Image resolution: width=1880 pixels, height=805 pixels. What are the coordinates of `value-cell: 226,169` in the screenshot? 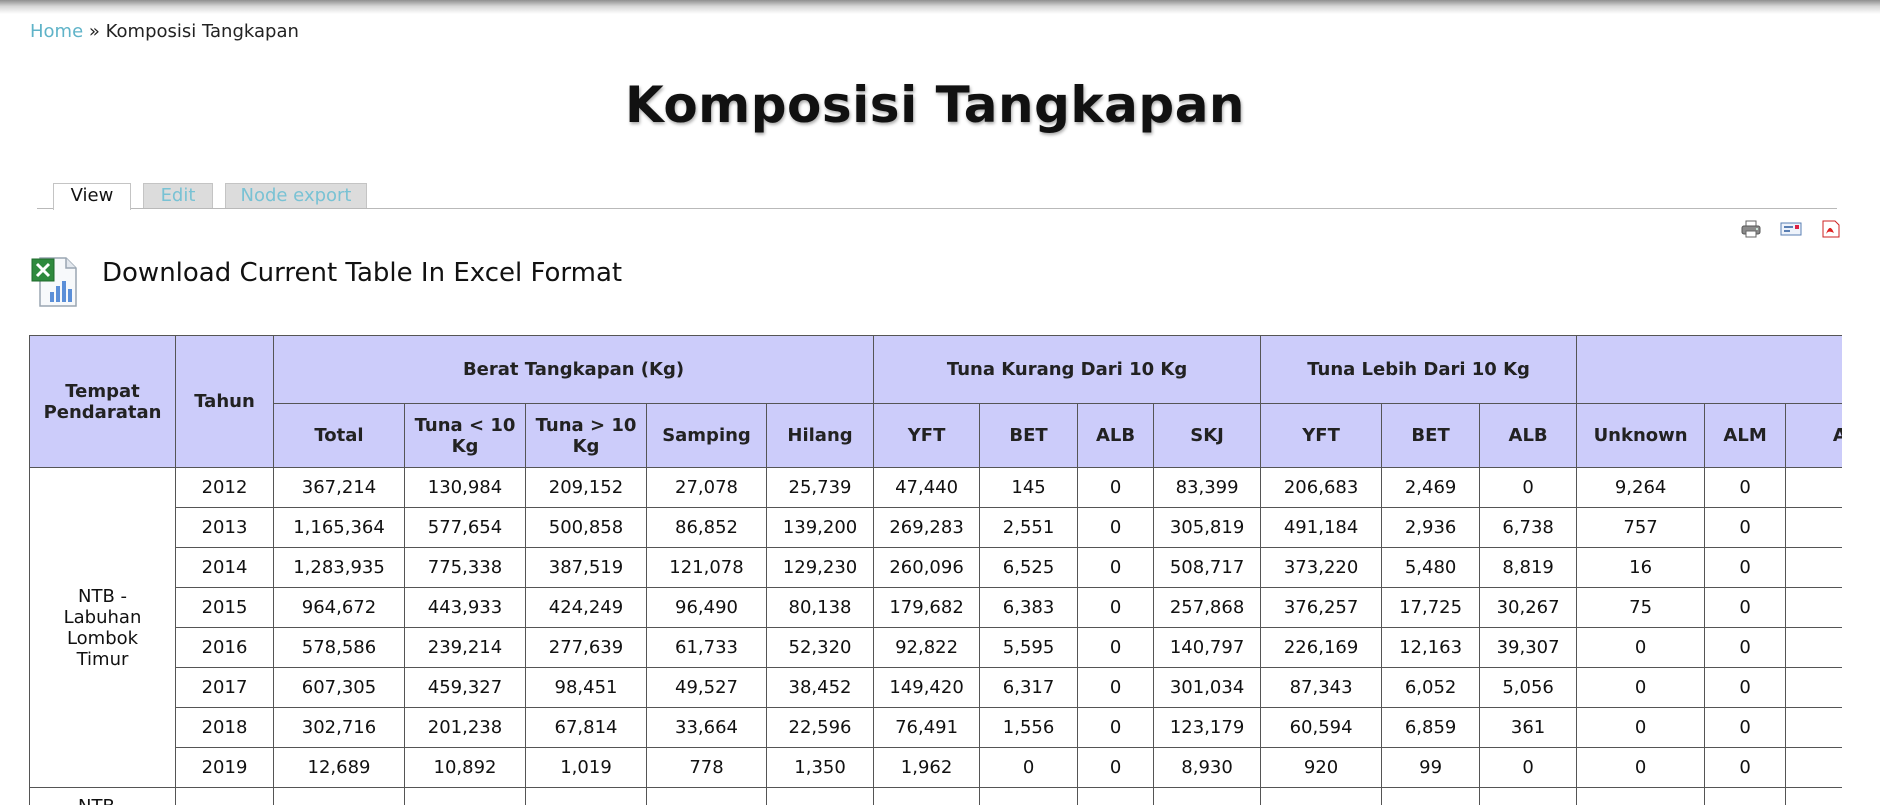 It's located at (1321, 647).